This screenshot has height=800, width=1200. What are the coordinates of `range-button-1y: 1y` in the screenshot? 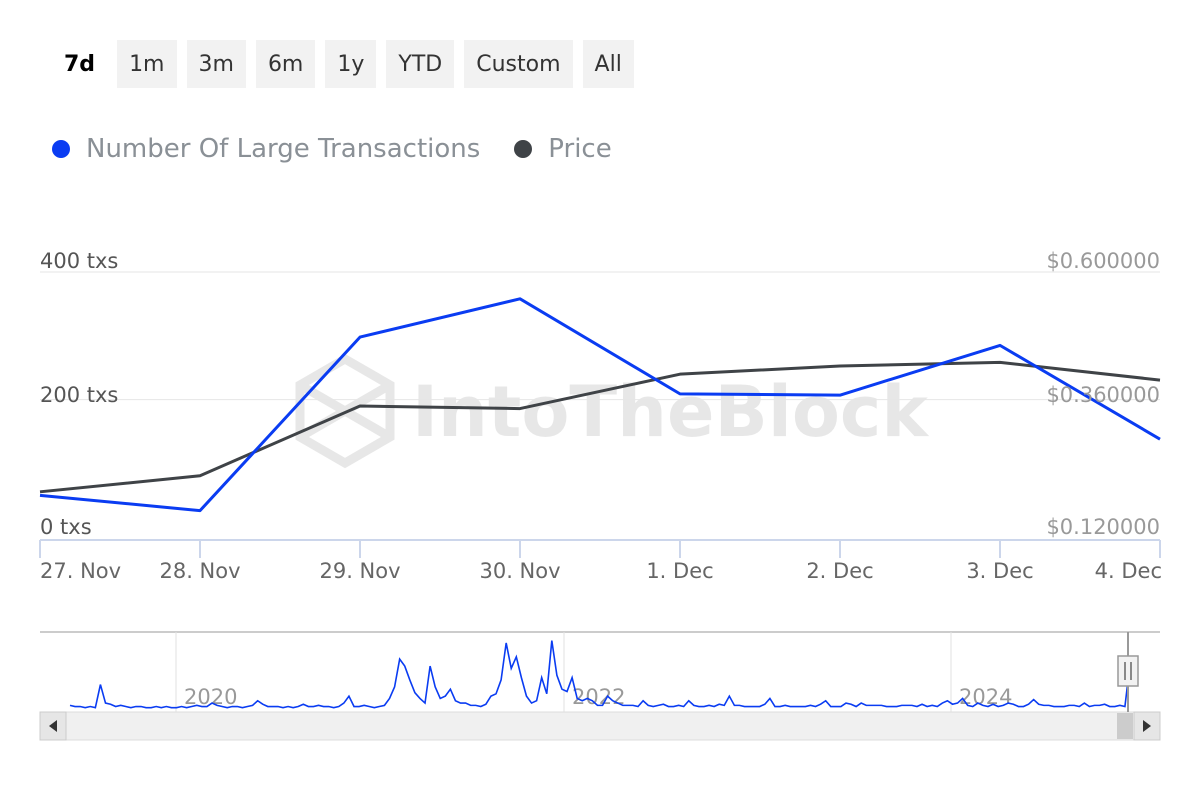 It's located at (351, 64).